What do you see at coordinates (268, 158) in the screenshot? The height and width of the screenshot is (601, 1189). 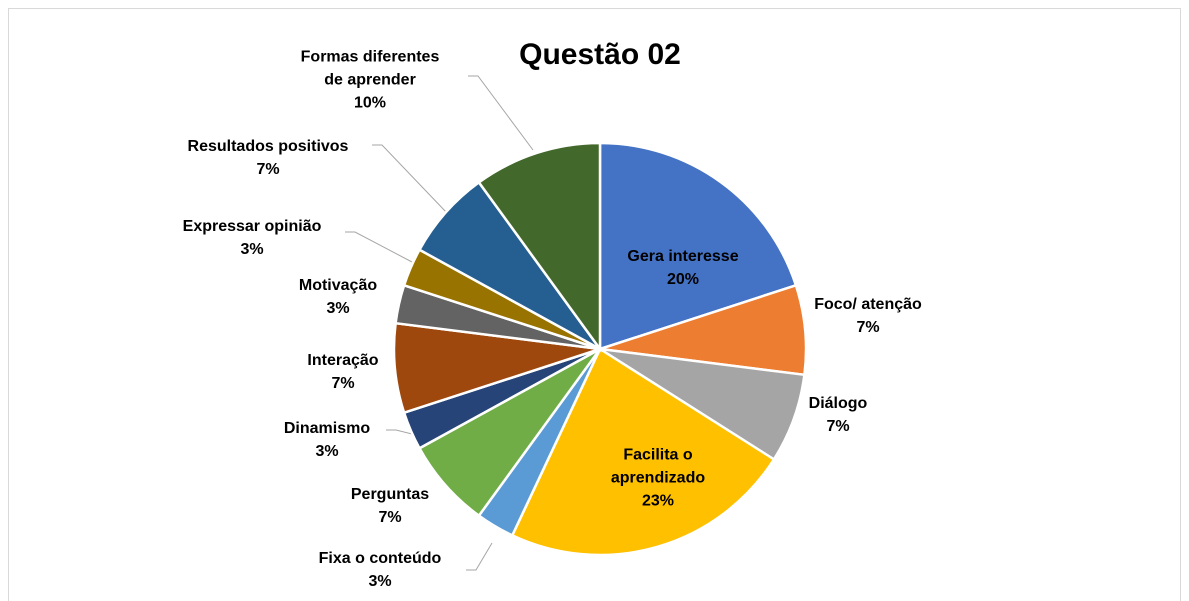 I see `data-label: Resultados positivos 7%` at bounding box center [268, 158].